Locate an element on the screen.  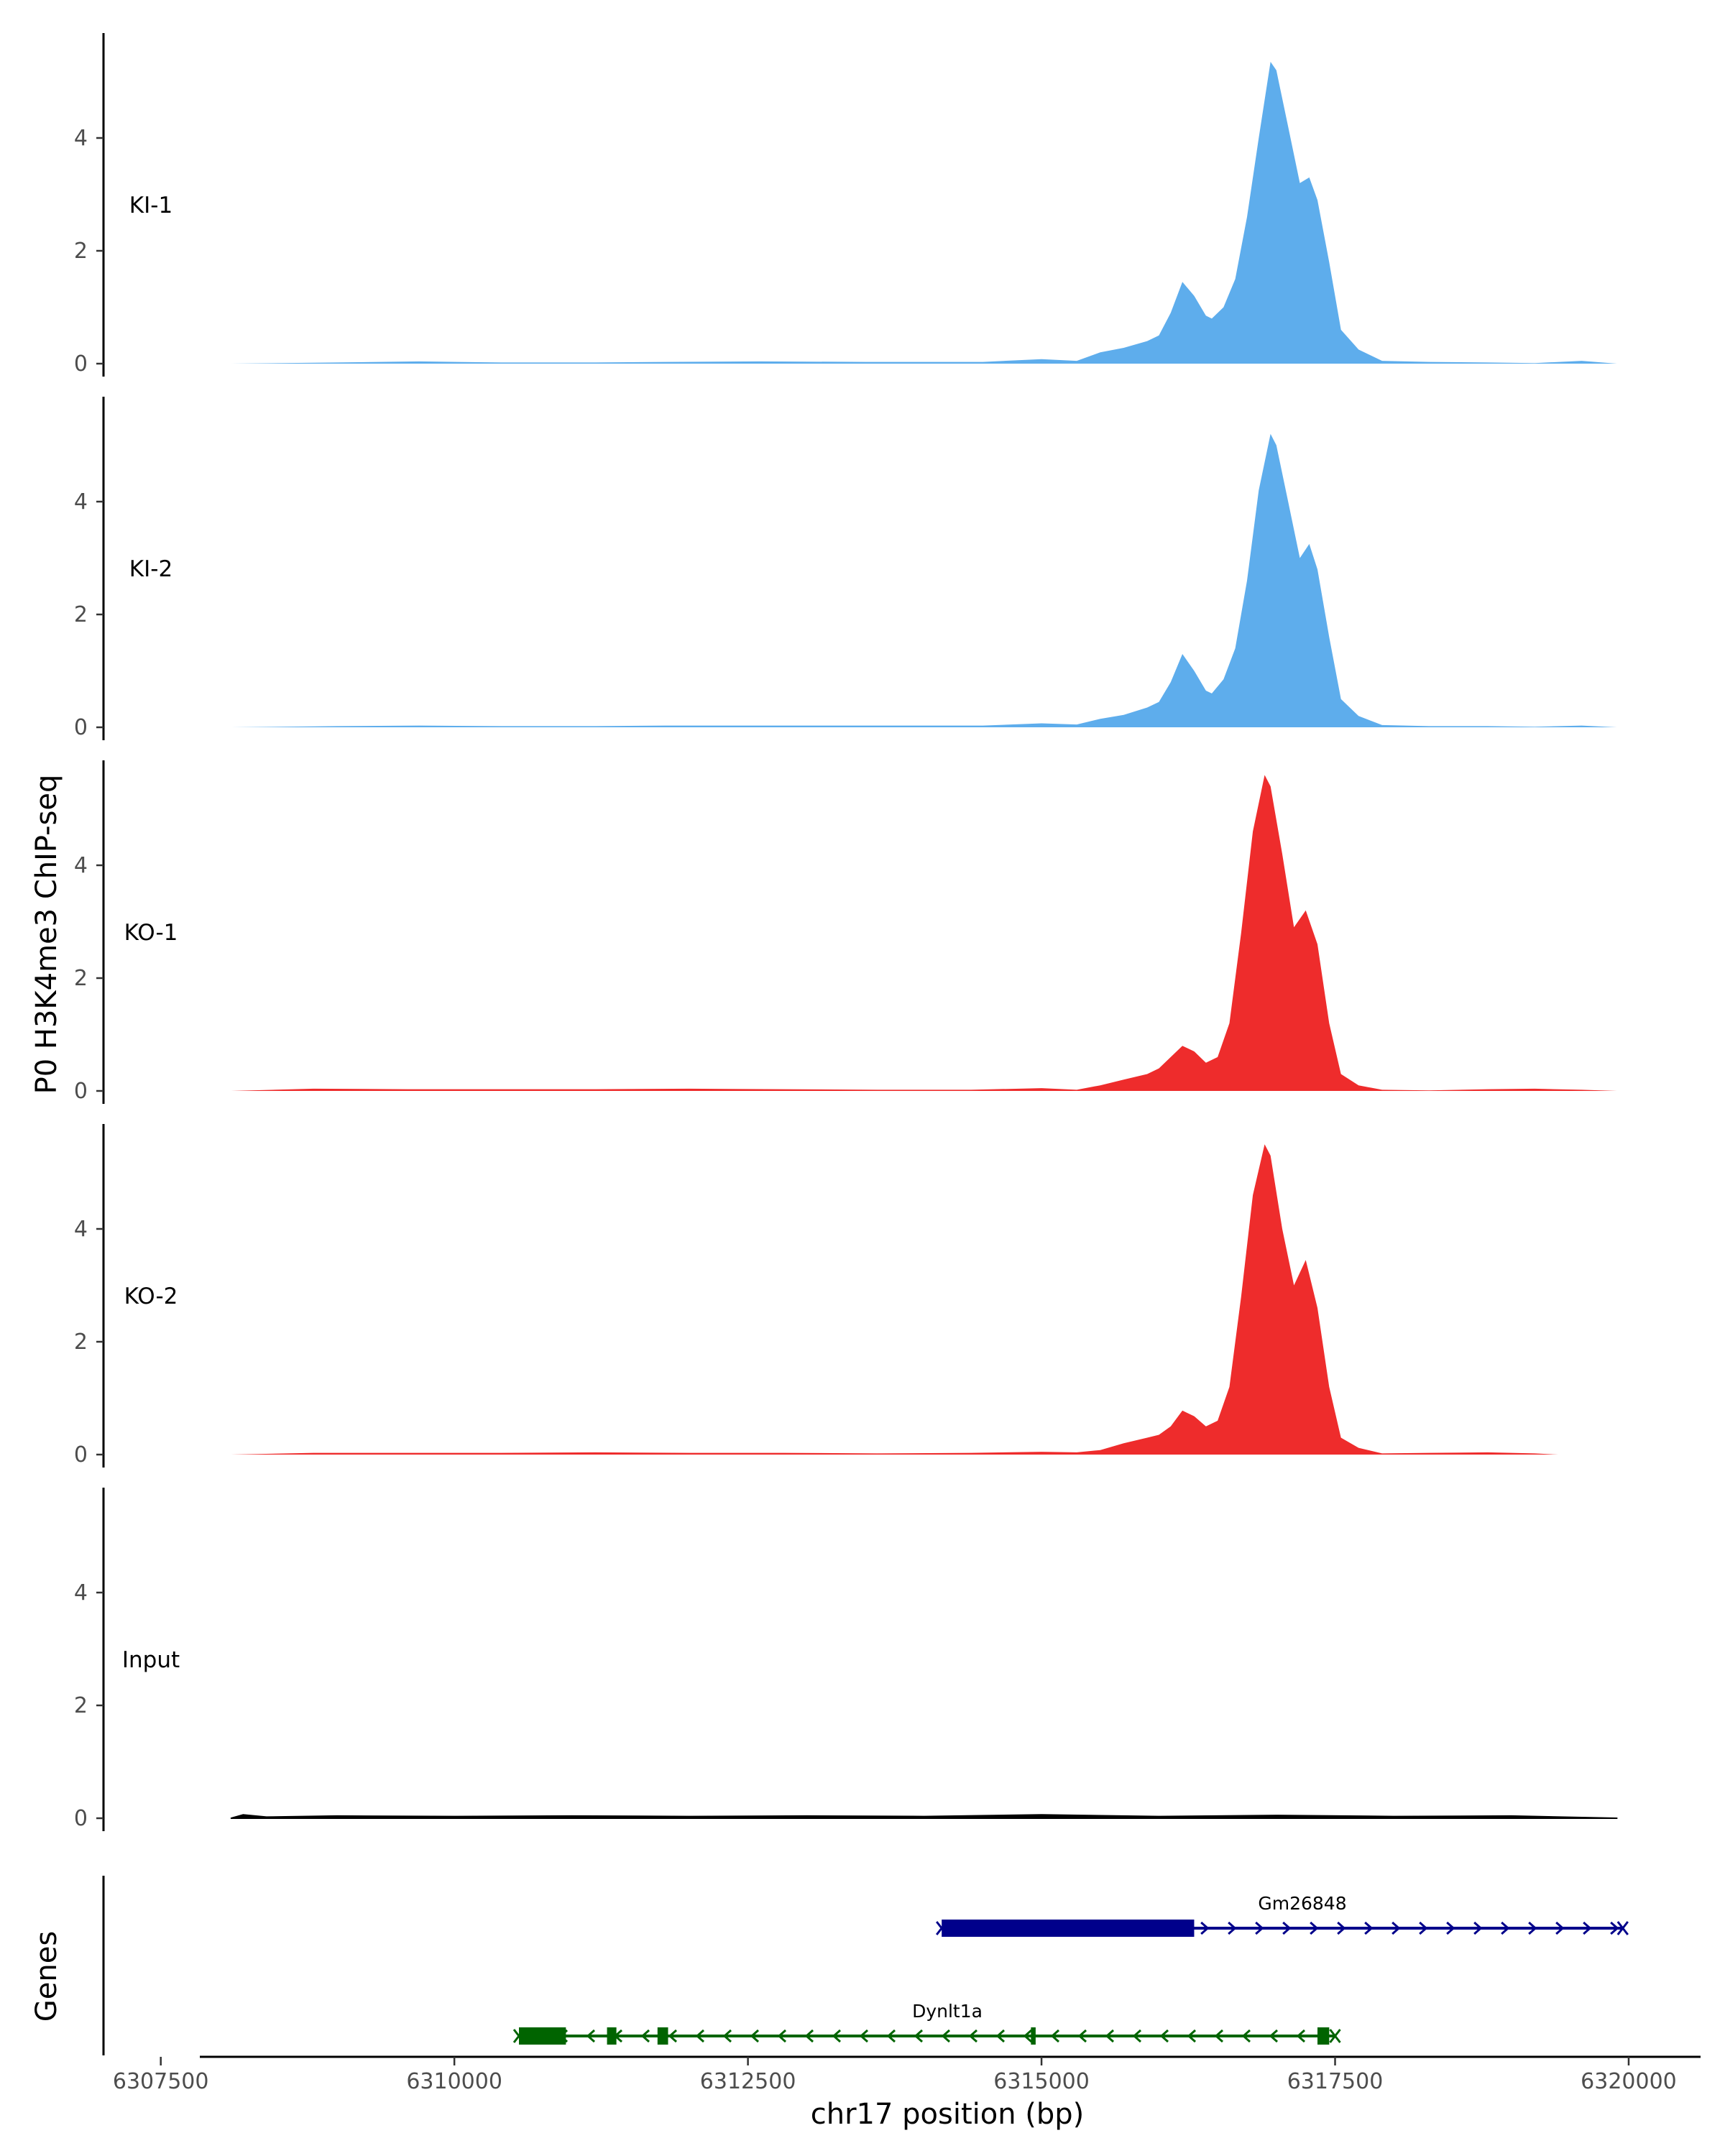
track-ki-1: 0 2 4 KI-1 is located at coordinates (845, 205).